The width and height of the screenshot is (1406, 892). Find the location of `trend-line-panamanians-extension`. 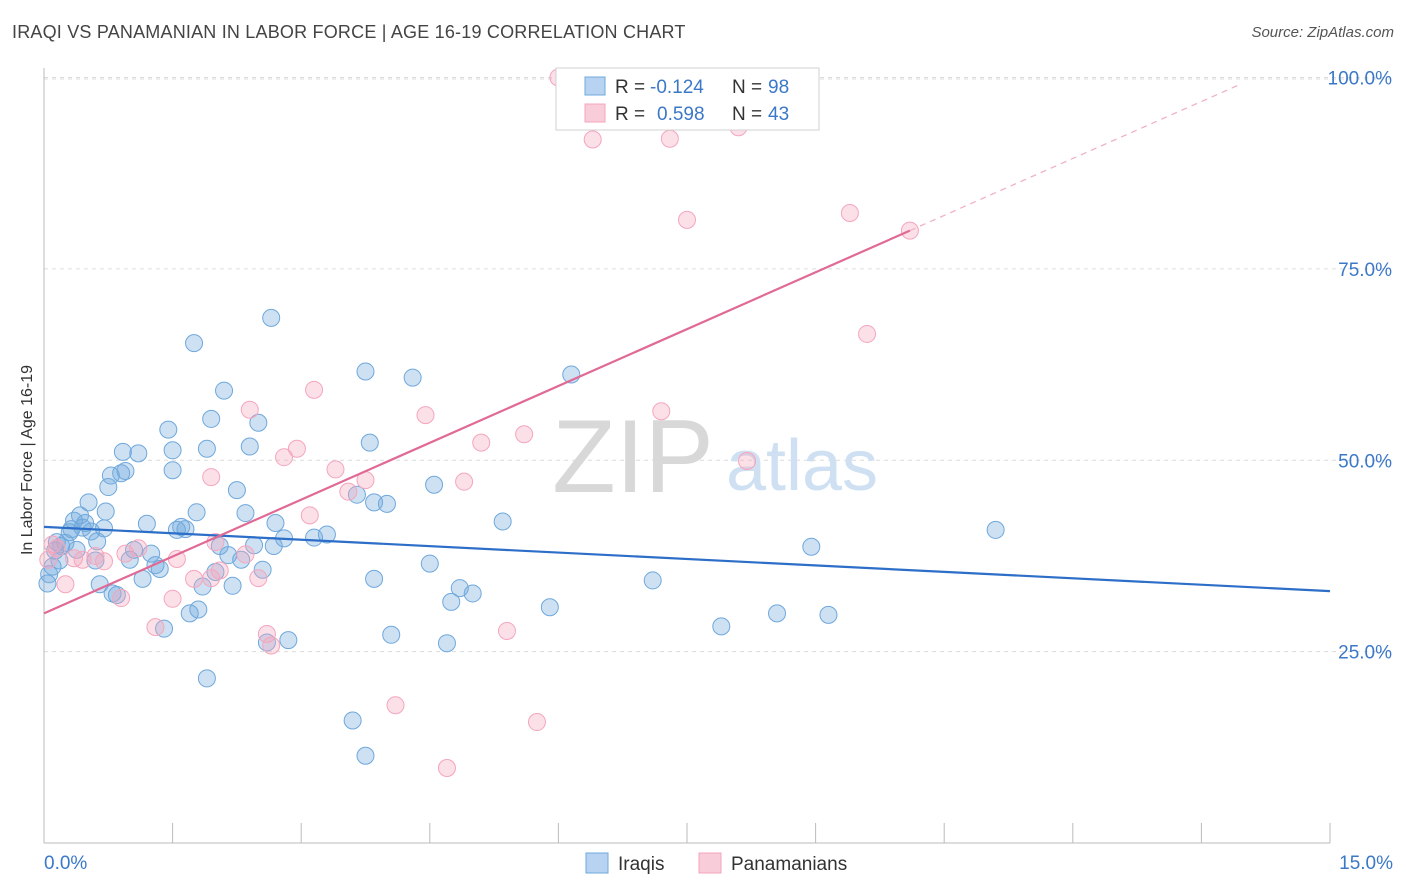

trend-line-panamanians-extension is located at coordinates (1075, 157).